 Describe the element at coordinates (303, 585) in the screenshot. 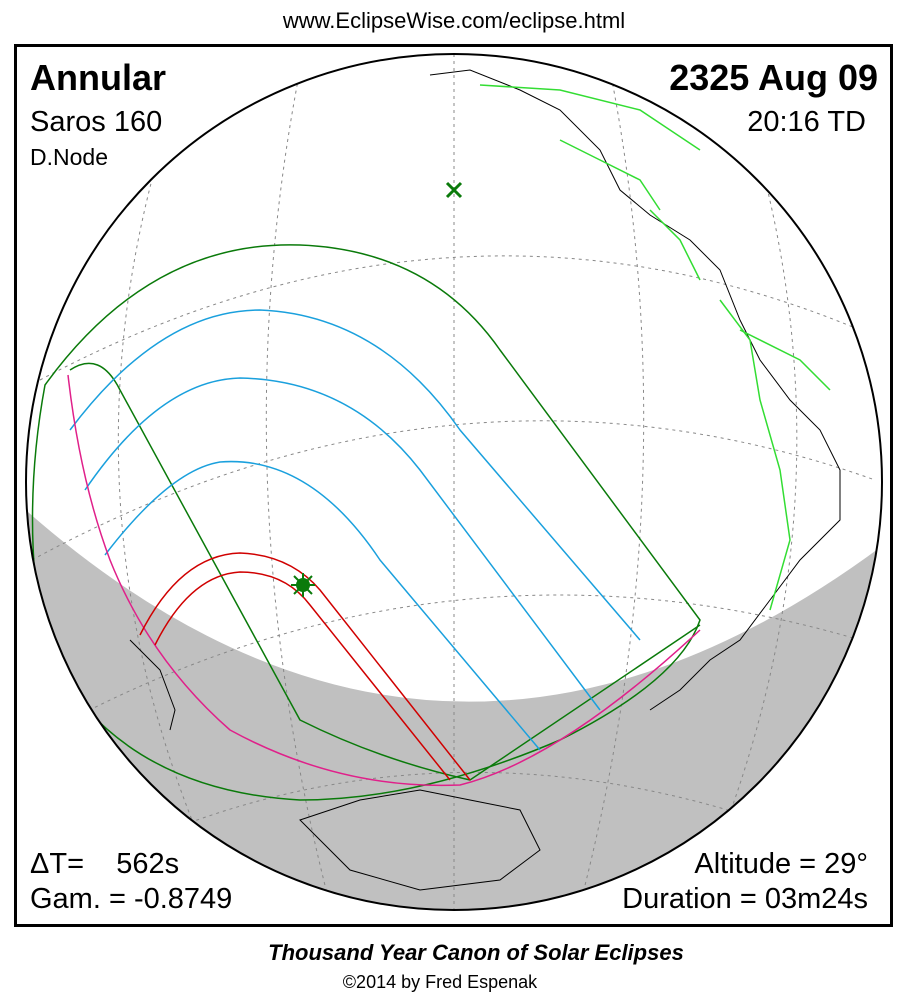

I see `greatest-eclipse` at that location.